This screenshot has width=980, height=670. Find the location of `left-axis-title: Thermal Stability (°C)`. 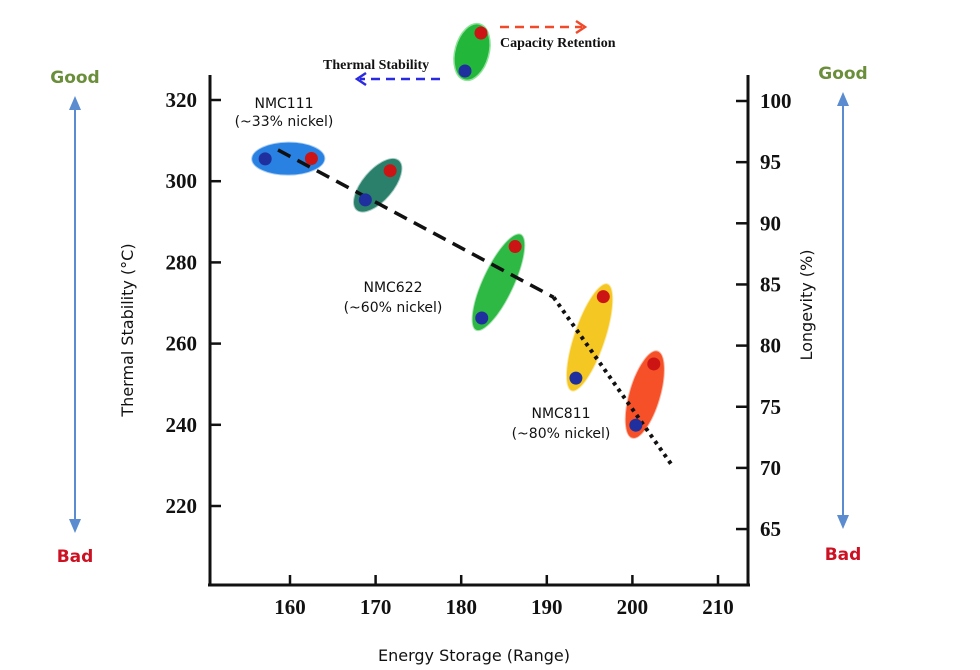

left-axis-title: Thermal Stability (°C) is located at coordinates (127, 330).